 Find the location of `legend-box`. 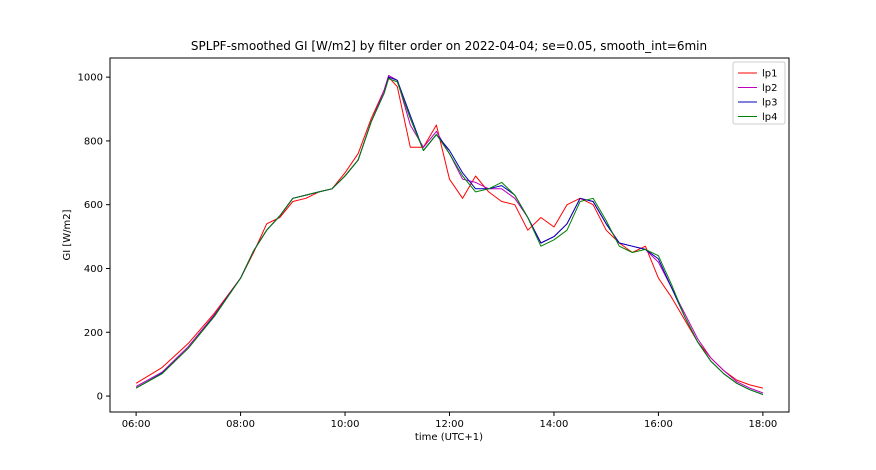

legend-box is located at coordinates (759, 93).